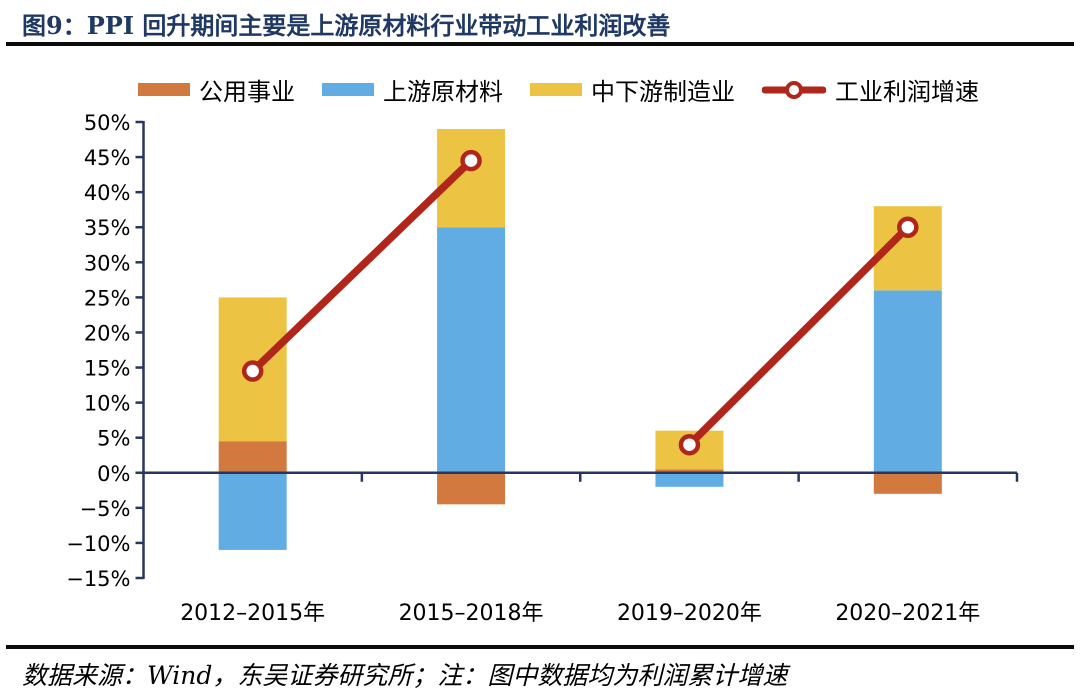  What do you see at coordinates (107, 123) in the screenshot?
I see `y-tick-label: 50%` at bounding box center [107, 123].